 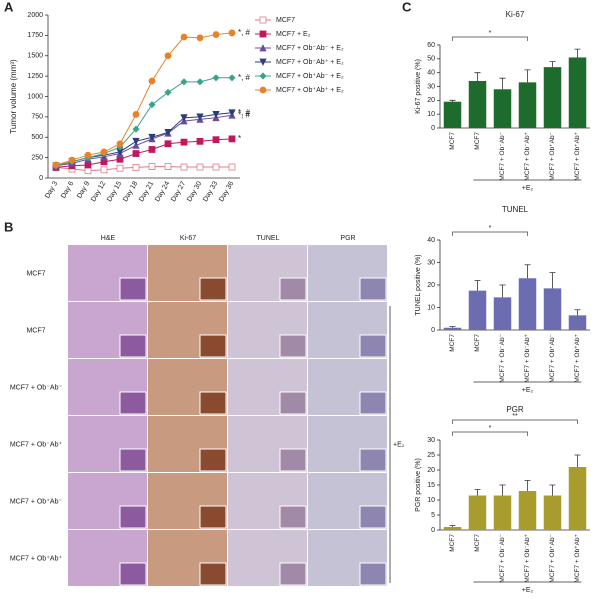 What do you see at coordinates (431, 100) in the screenshot?
I see `y-tick-label: 20` at bounding box center [431, 100].